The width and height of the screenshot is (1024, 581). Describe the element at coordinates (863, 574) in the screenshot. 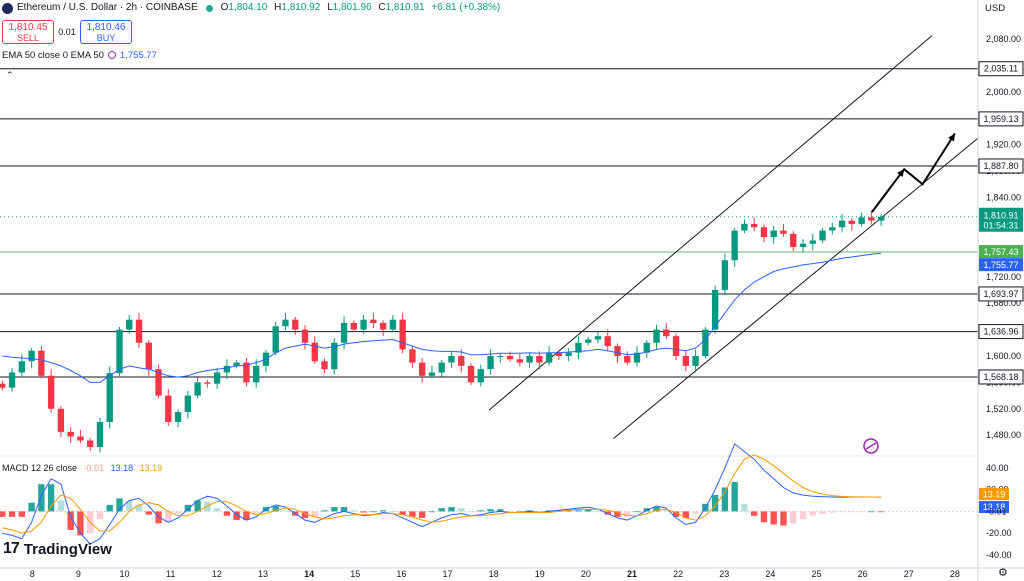

I see `time-tick-label: 26` at that location.